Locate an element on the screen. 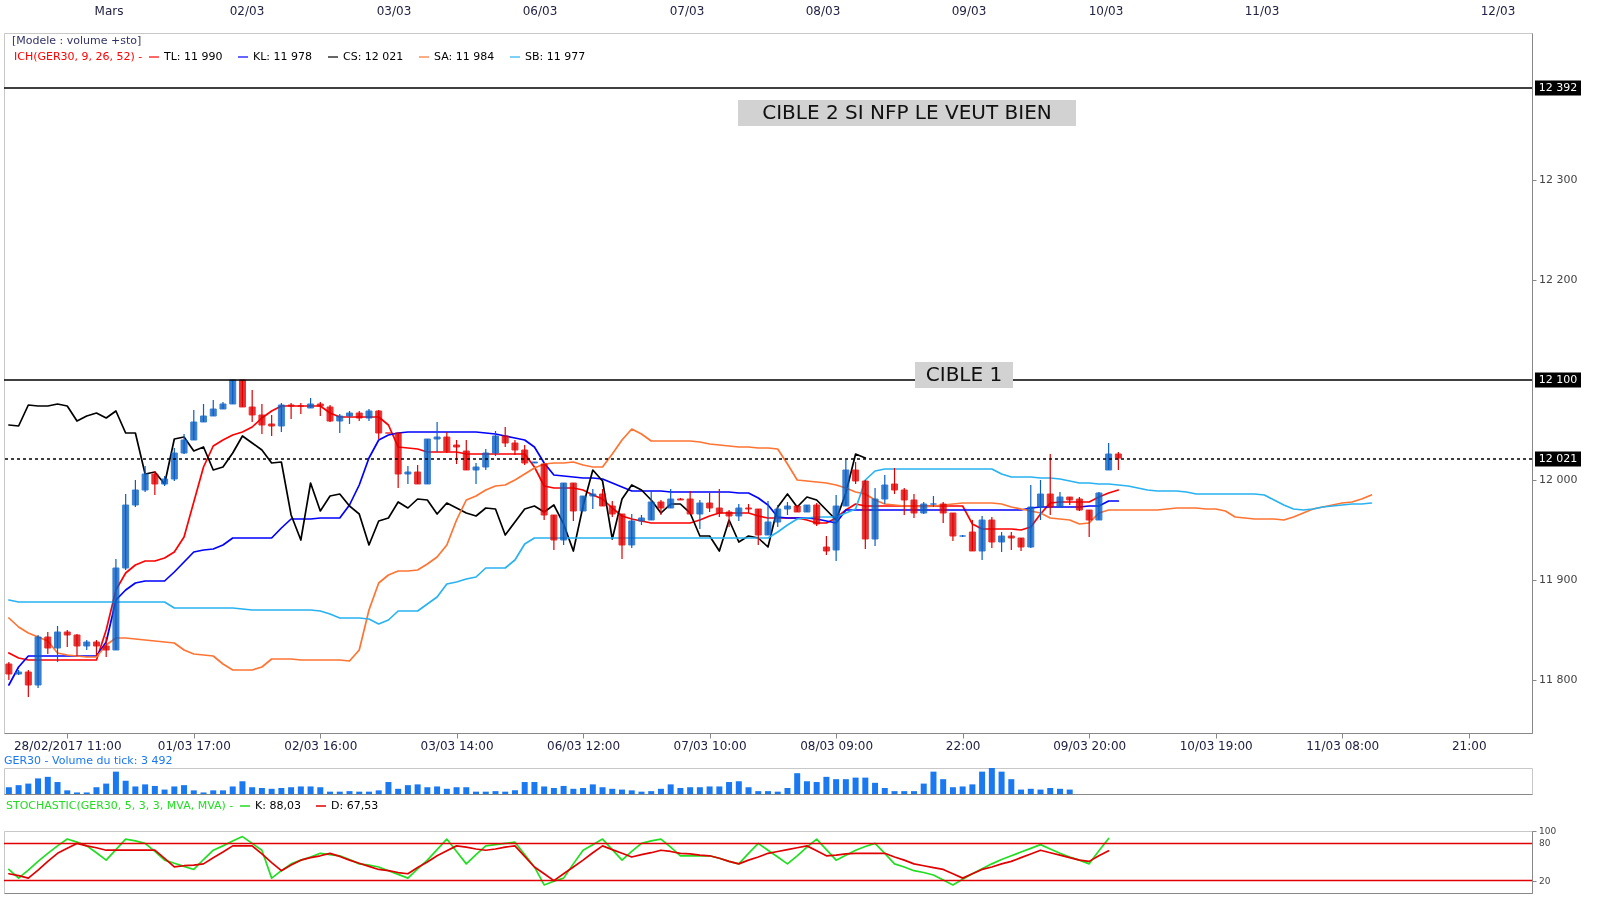  y-tick-label: 11 900 is located at coordinates (1558, 579).